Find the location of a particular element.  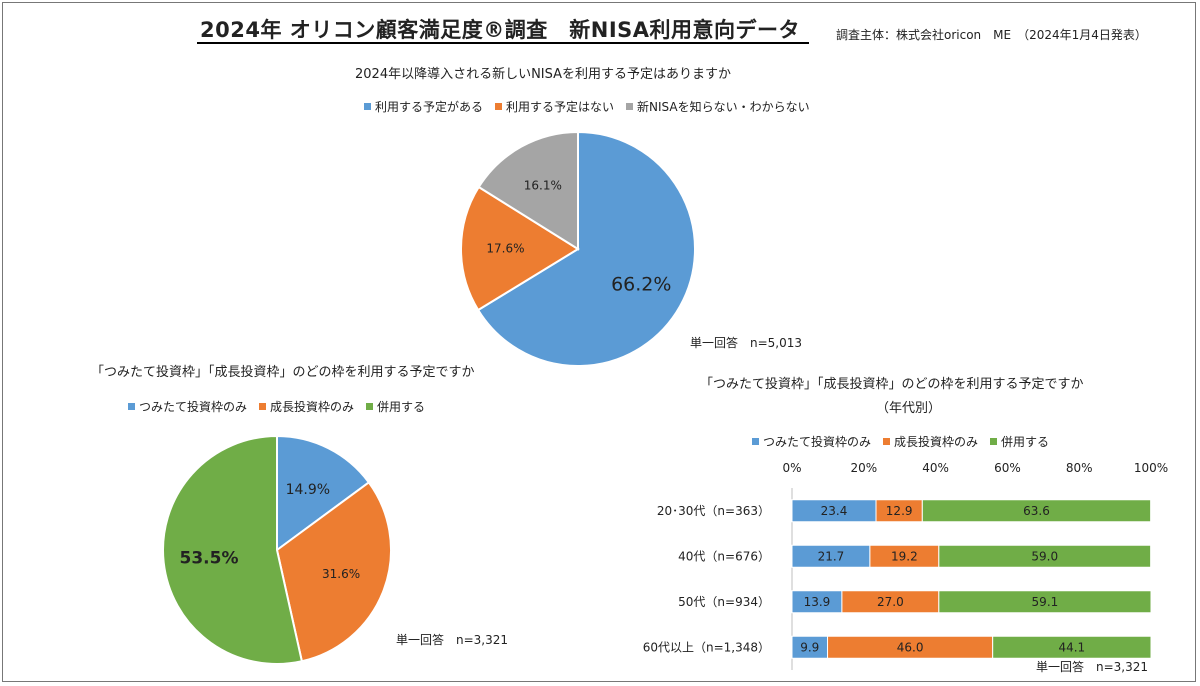

bar-value-label: 59.1 is located at coordinates (1045, 602).